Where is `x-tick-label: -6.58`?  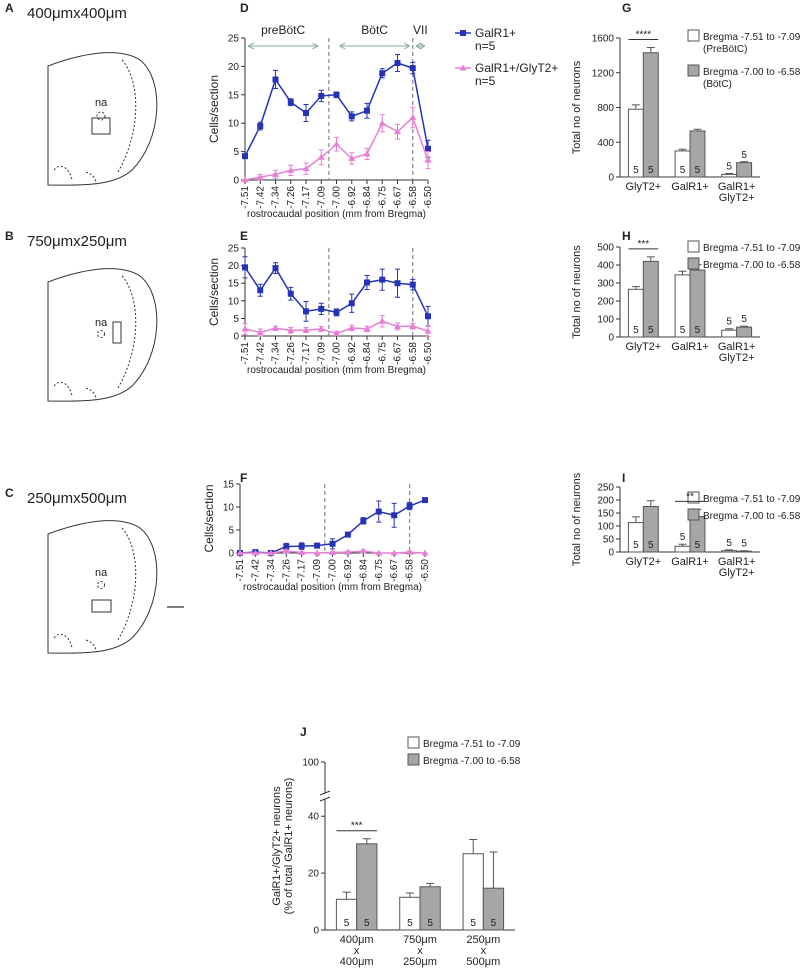
x-tick-label: -6.58 is located at coordinates (410, 570).